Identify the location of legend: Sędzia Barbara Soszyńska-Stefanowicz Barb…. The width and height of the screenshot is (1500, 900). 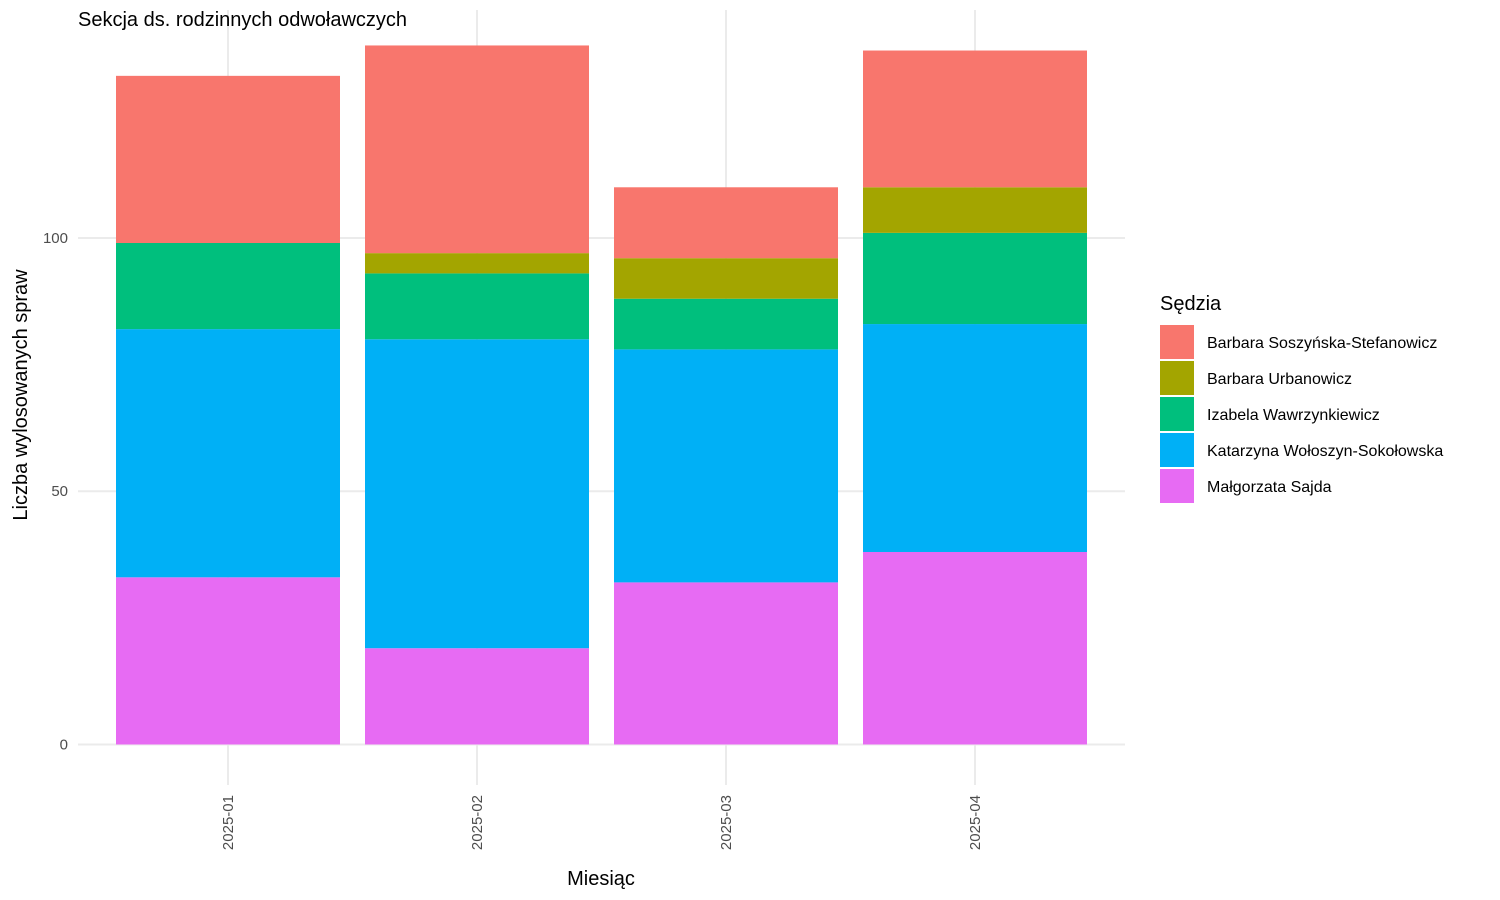
(1301, 398).